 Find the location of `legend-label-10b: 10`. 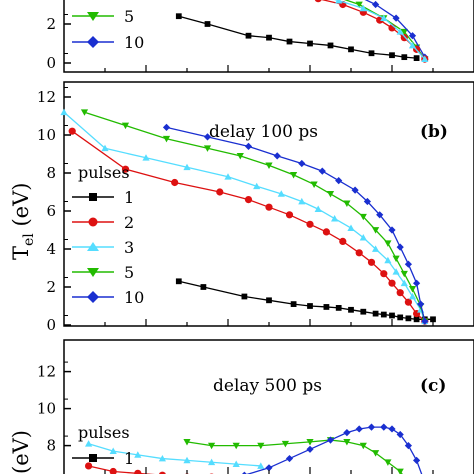

legend-label-10b: 10 is located at coordinates (134, 297).